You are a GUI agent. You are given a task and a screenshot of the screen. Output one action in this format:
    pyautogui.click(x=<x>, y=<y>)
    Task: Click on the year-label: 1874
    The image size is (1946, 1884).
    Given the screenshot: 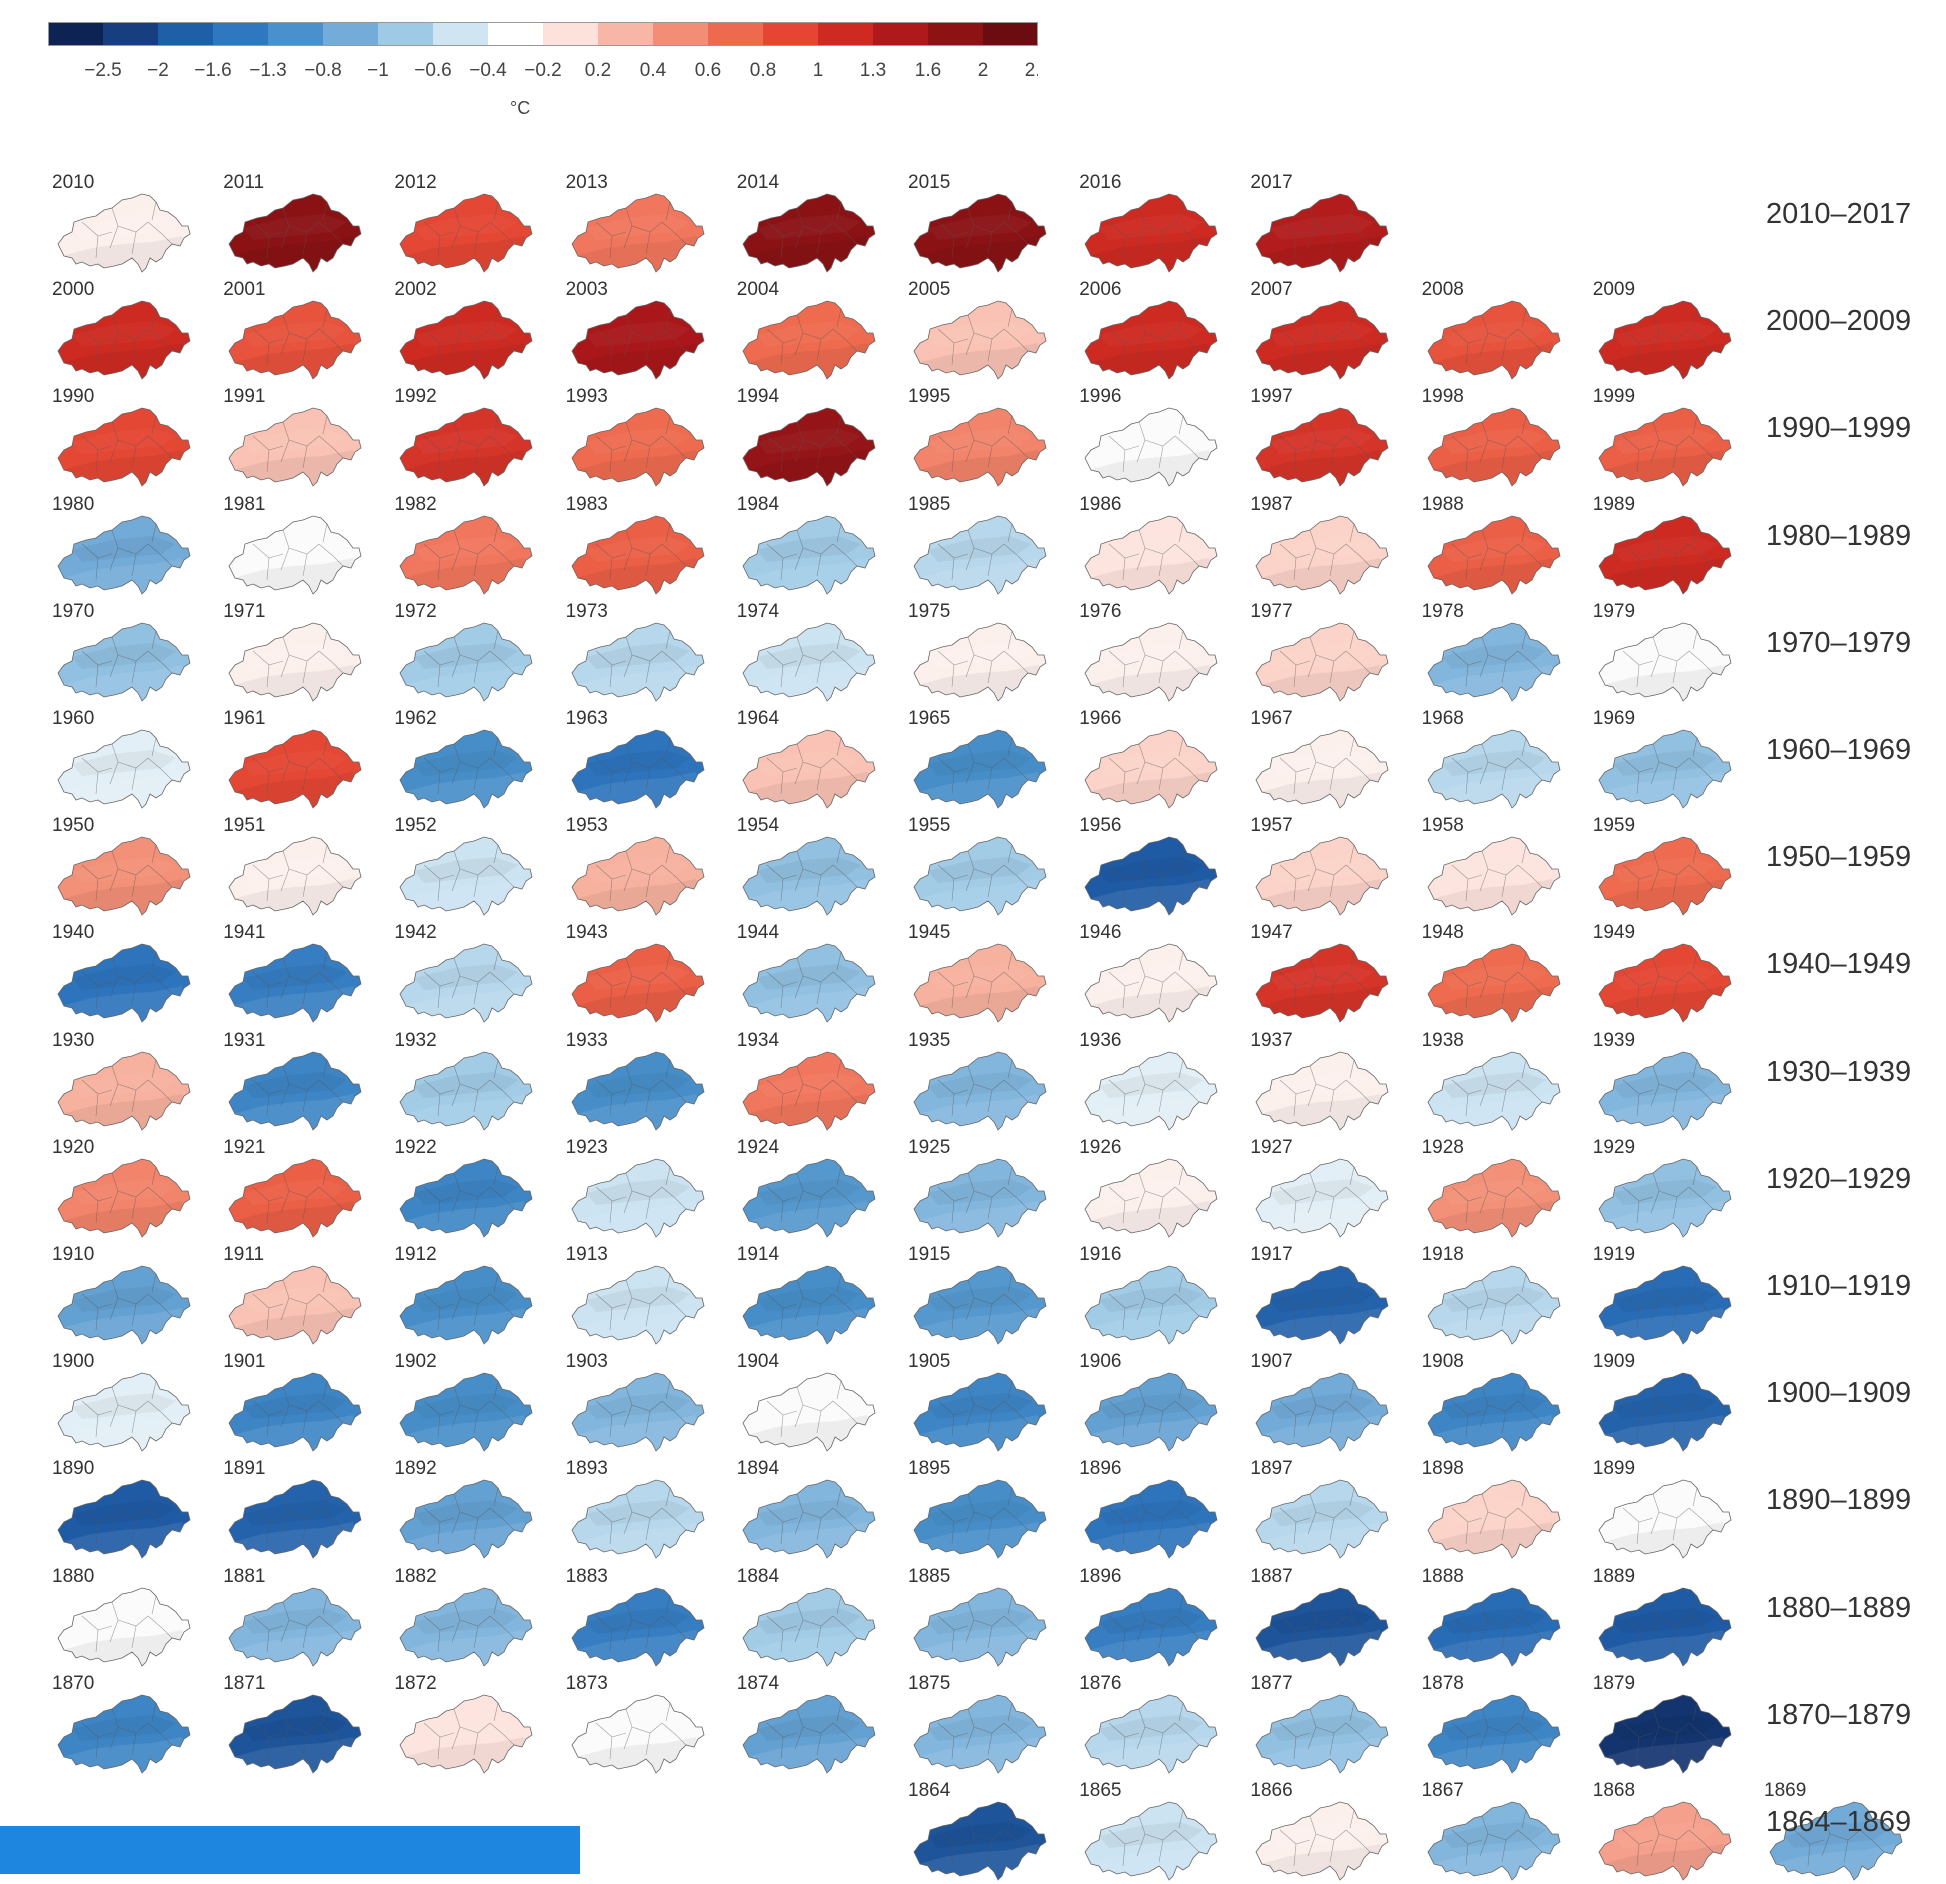 What is the action you would take?
    pyautogui.click(x=758, y=1683)
    